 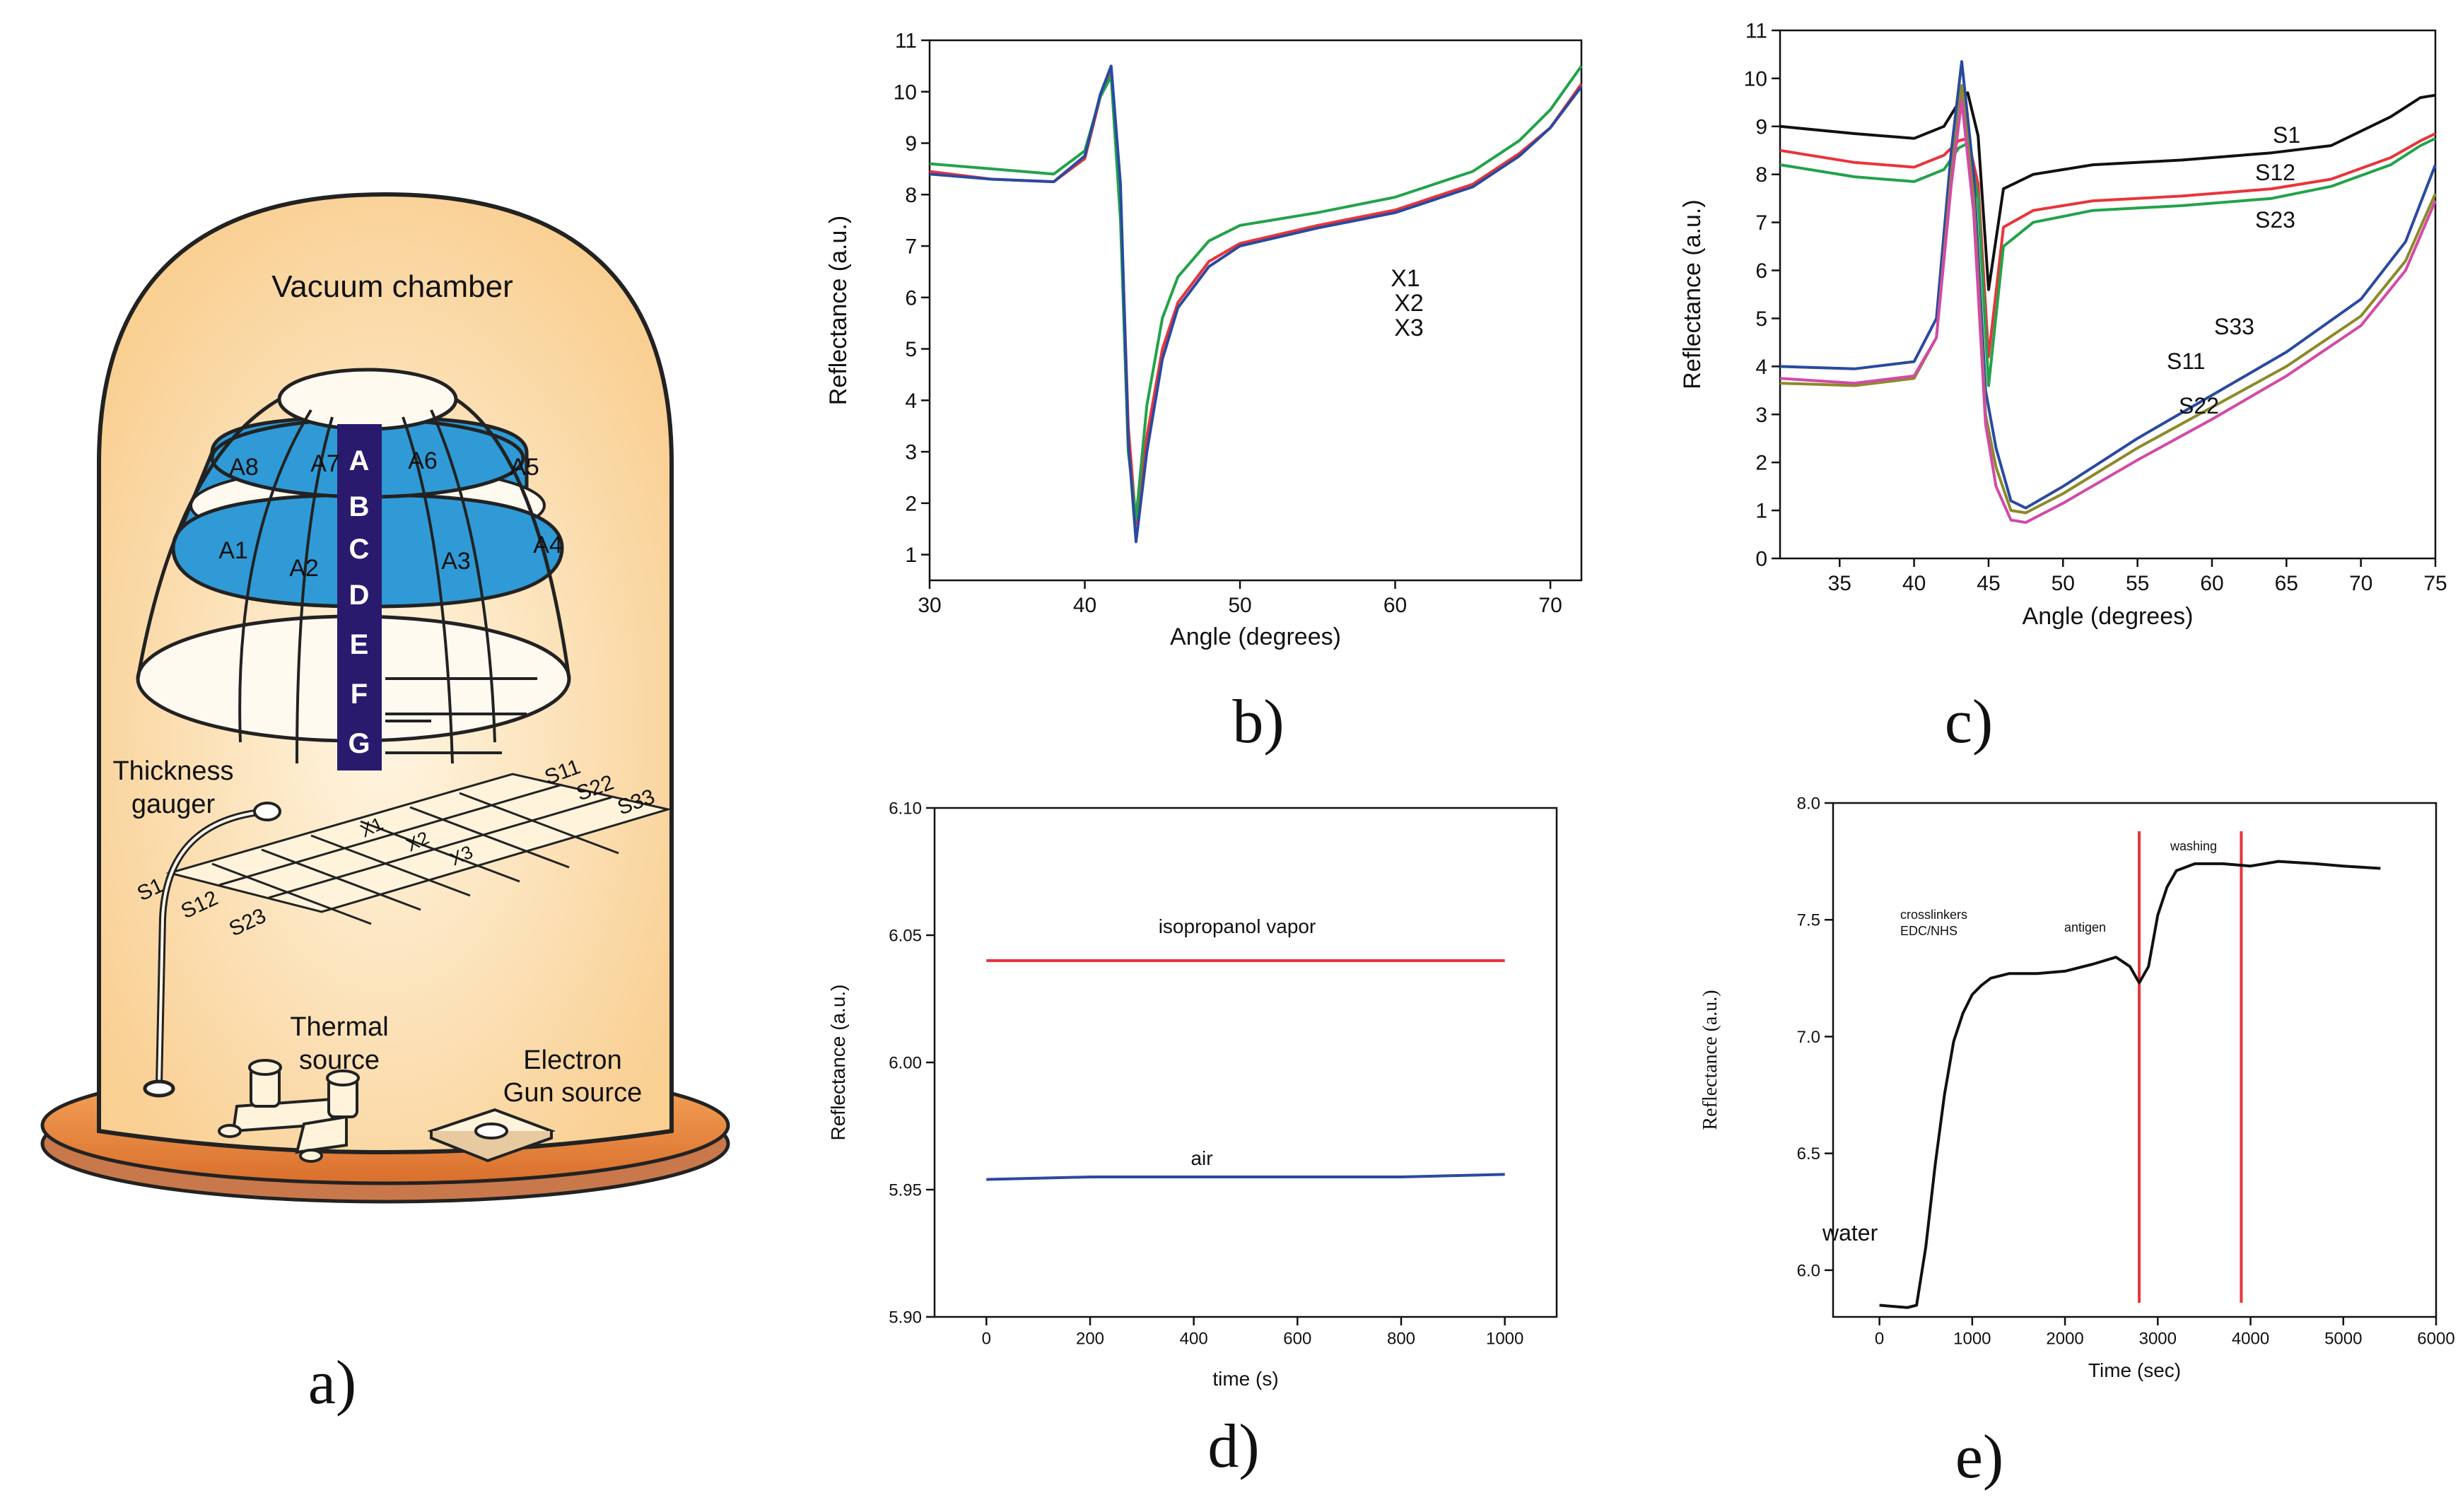 I want to click on sector-a8-label: A8, so click(x=244, y=467).